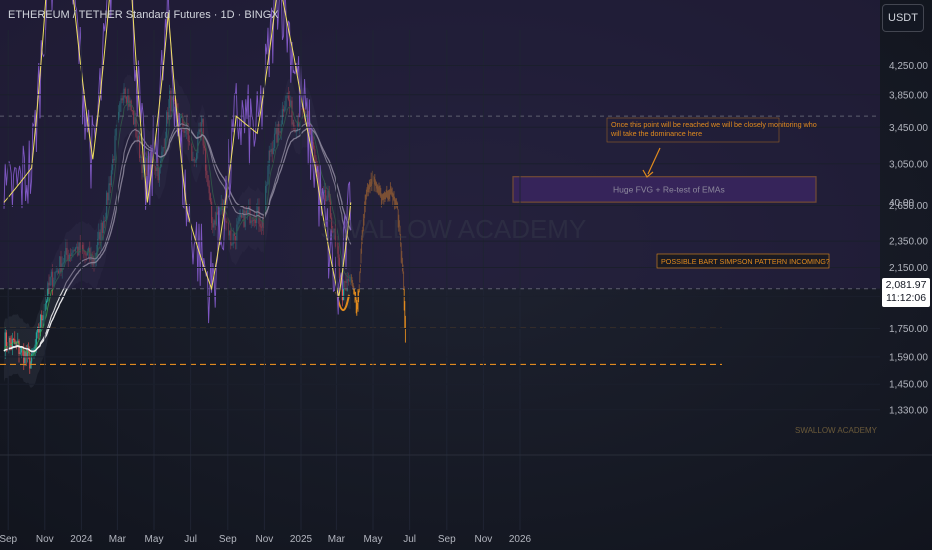 Image resolution: width=932 pixels, height=550 pixels. I want to click on y-tick-label: 3,850.00, so click(908, 95).